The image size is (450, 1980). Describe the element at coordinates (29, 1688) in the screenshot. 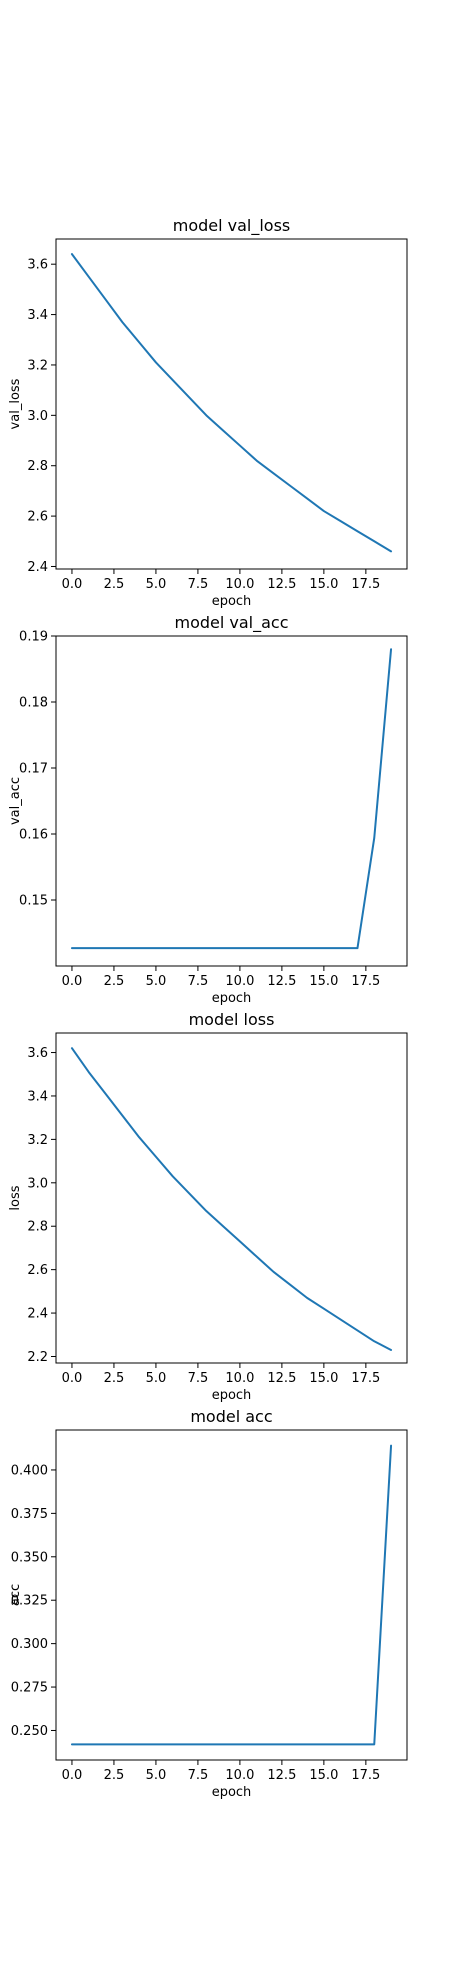

I see `y-tick-label: 0.275` at that location.